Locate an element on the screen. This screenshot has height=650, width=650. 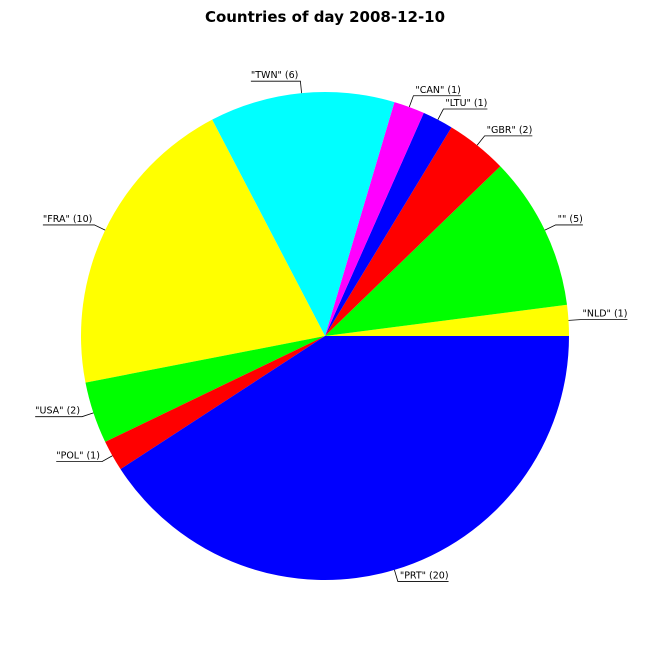
slice-label-usa: "USA" (2) is located at coordinates (57, 411).